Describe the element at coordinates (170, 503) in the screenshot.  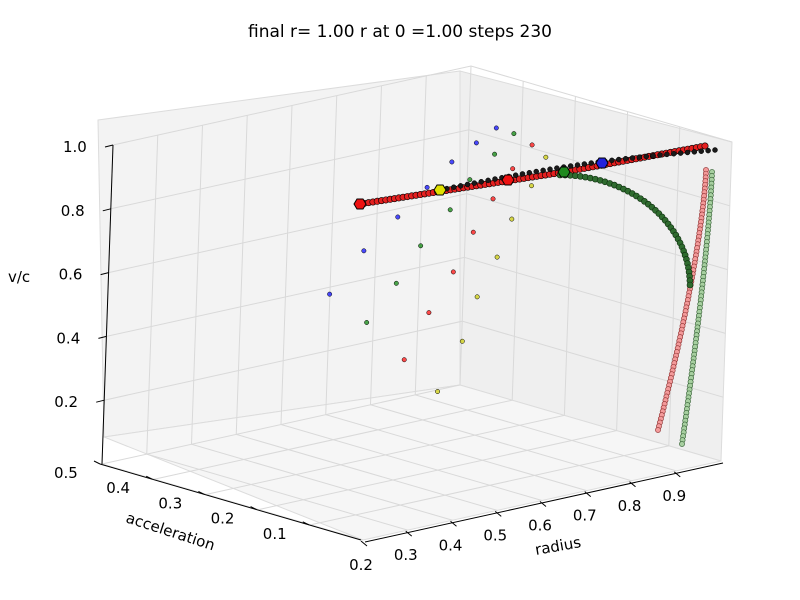
I see `y-tick-label: 0.3` at that location.